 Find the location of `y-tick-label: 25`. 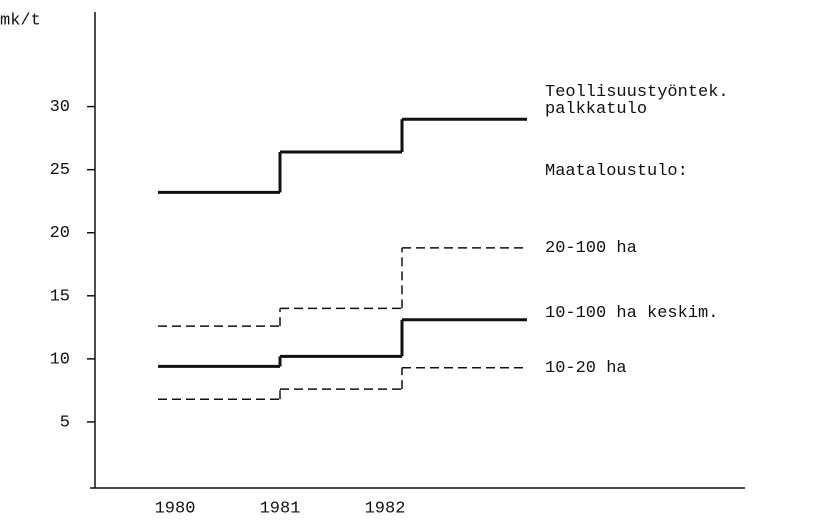

y-tick-label: 25 is located at coordinates (60, 170).